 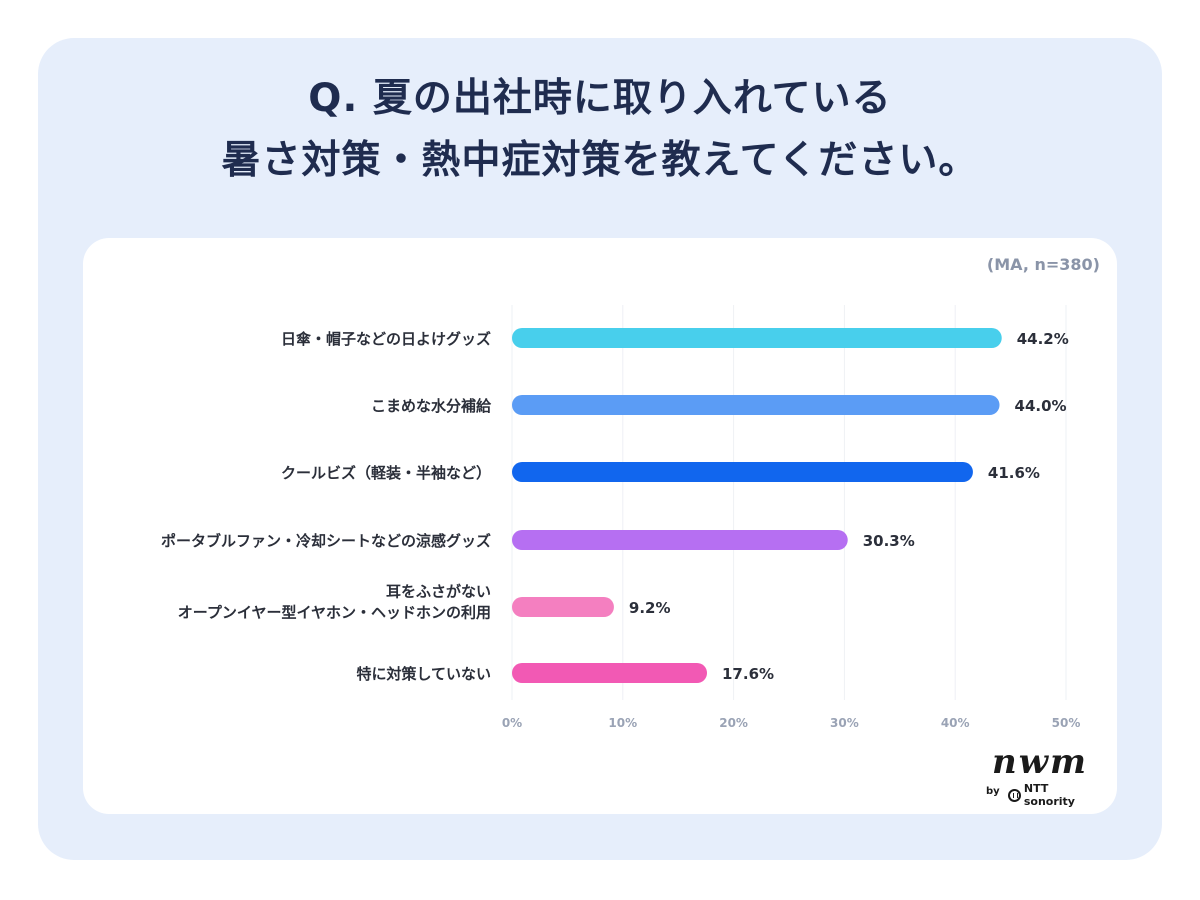 I want to click on category-label: 特に対策していない, so click(x=423, y=674).